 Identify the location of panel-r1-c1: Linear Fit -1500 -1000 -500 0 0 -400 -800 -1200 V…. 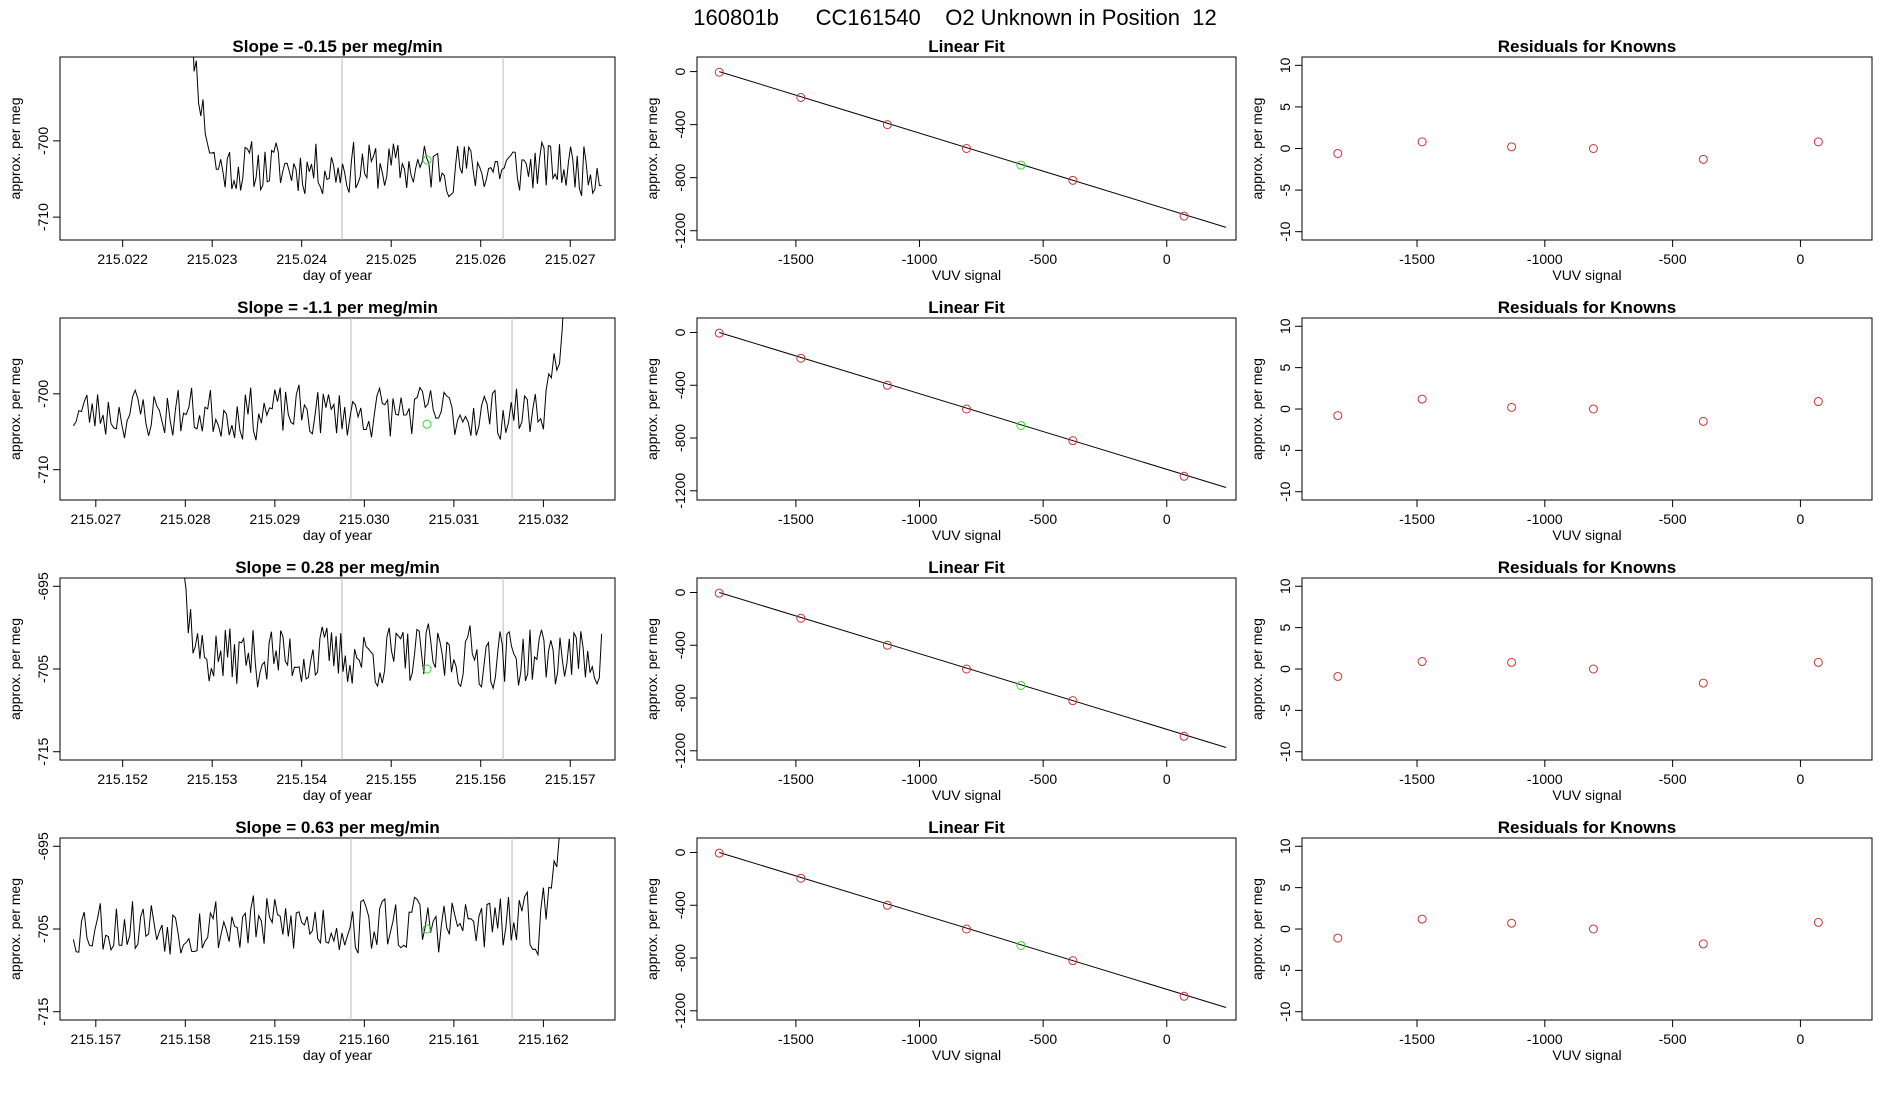
(940, 420).